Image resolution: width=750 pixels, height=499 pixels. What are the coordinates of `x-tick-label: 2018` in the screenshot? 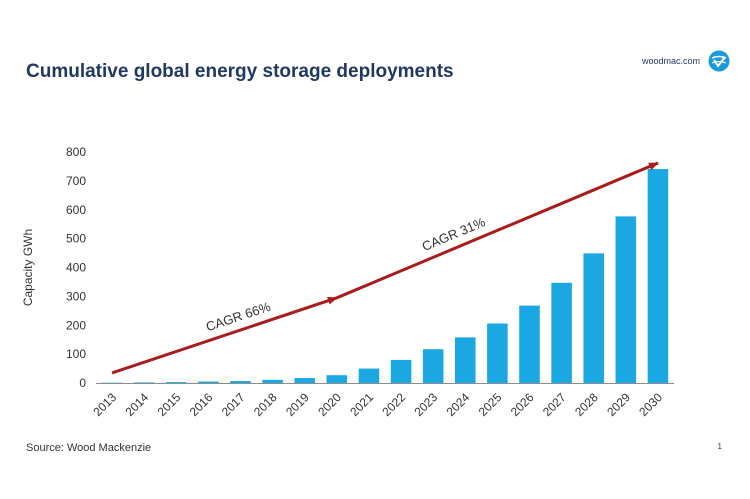 It's located at (265, 404).